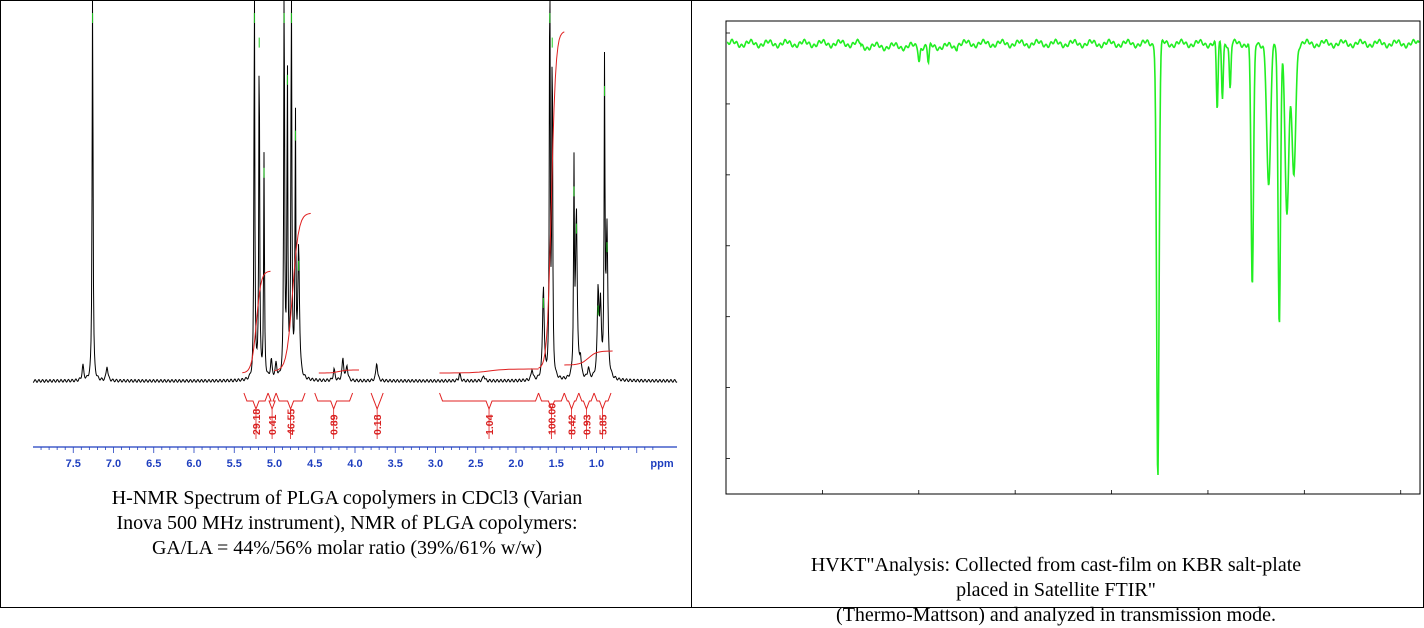  What do you see at coordinates (257, 422) in the screenshot?
I see `nmr-integral-label: 29.18` at bounding box center [257, 422].